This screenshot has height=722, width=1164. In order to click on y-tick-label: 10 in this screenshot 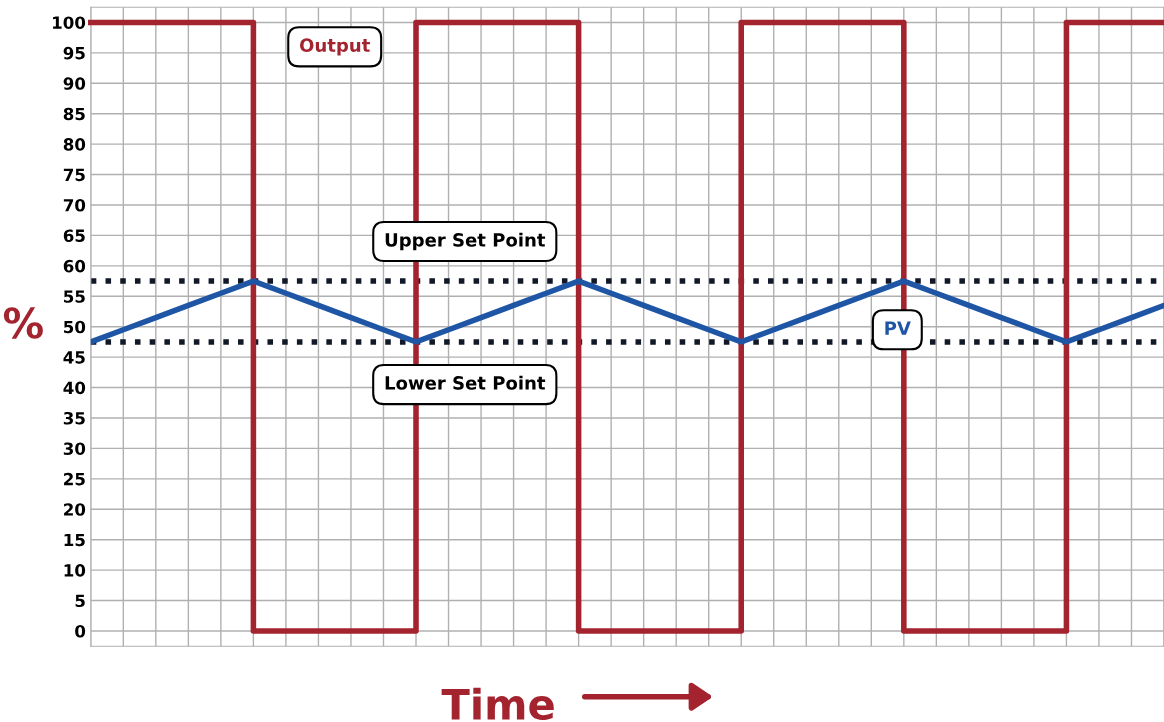, I will do `click(75, 570)`.